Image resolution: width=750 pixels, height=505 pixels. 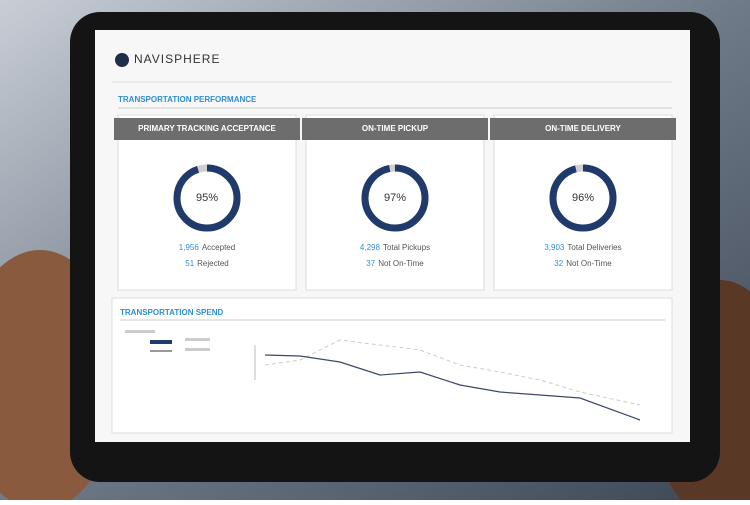 I want to click on count-line: 1,956 Accepted, so click(x=207, y=247).